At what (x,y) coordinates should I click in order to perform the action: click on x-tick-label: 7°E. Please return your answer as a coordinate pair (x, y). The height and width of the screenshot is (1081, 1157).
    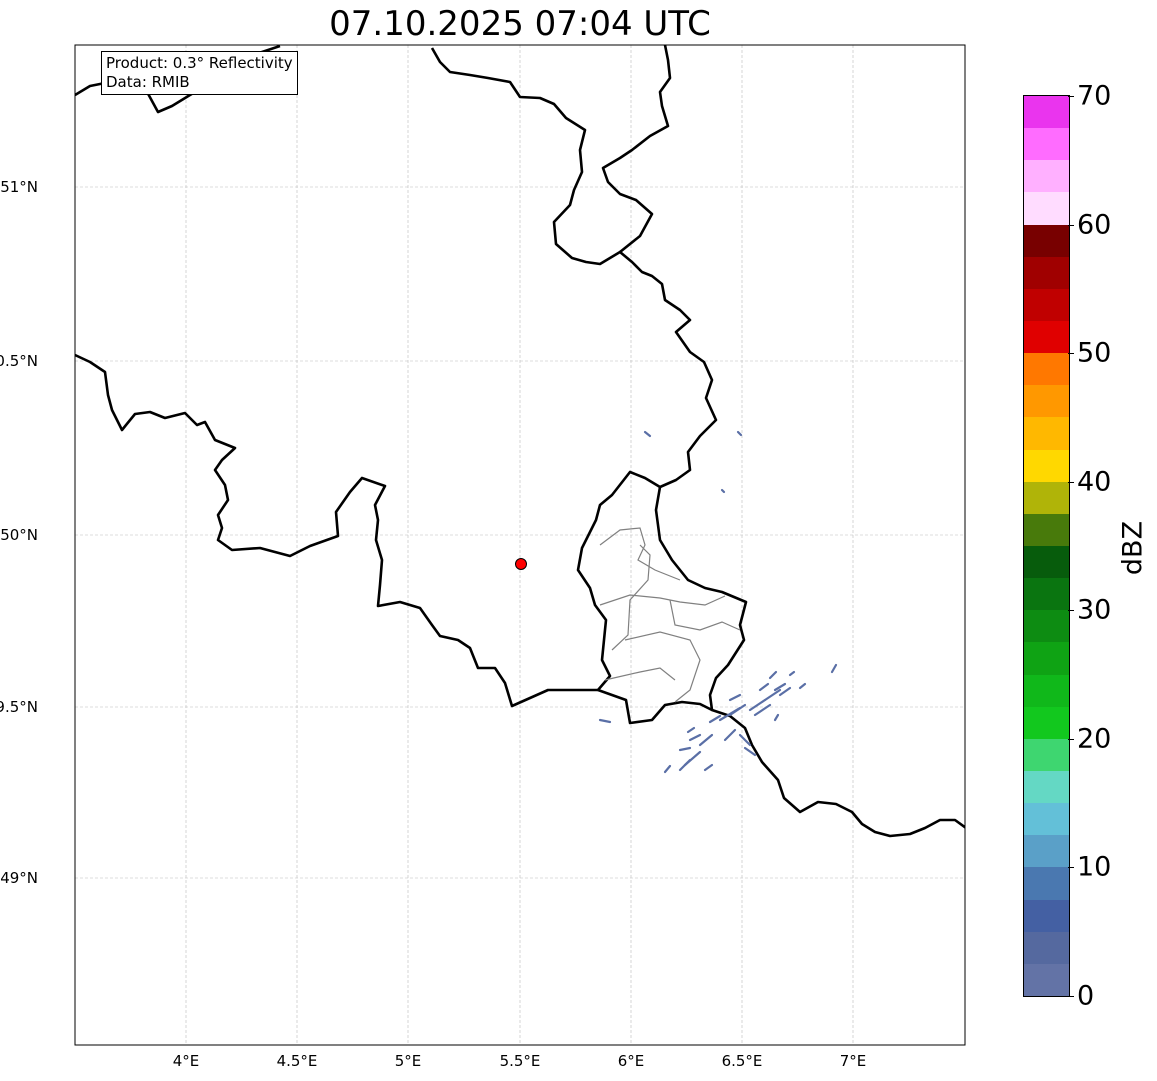
    Looking at the image, I should click on (853, 1061).